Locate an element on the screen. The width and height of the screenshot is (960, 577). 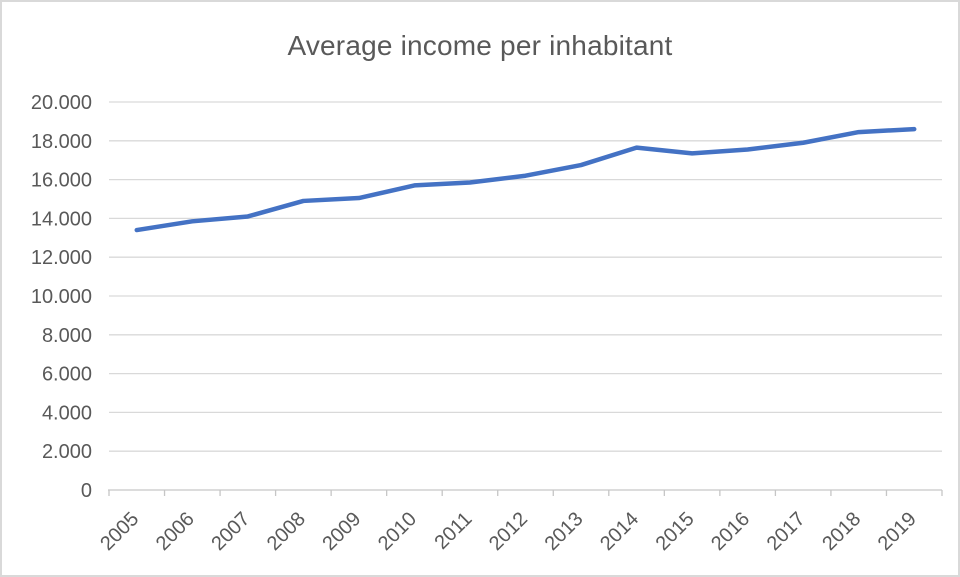
y-tick-label: 14.000 is located at coordinates (61, 219).